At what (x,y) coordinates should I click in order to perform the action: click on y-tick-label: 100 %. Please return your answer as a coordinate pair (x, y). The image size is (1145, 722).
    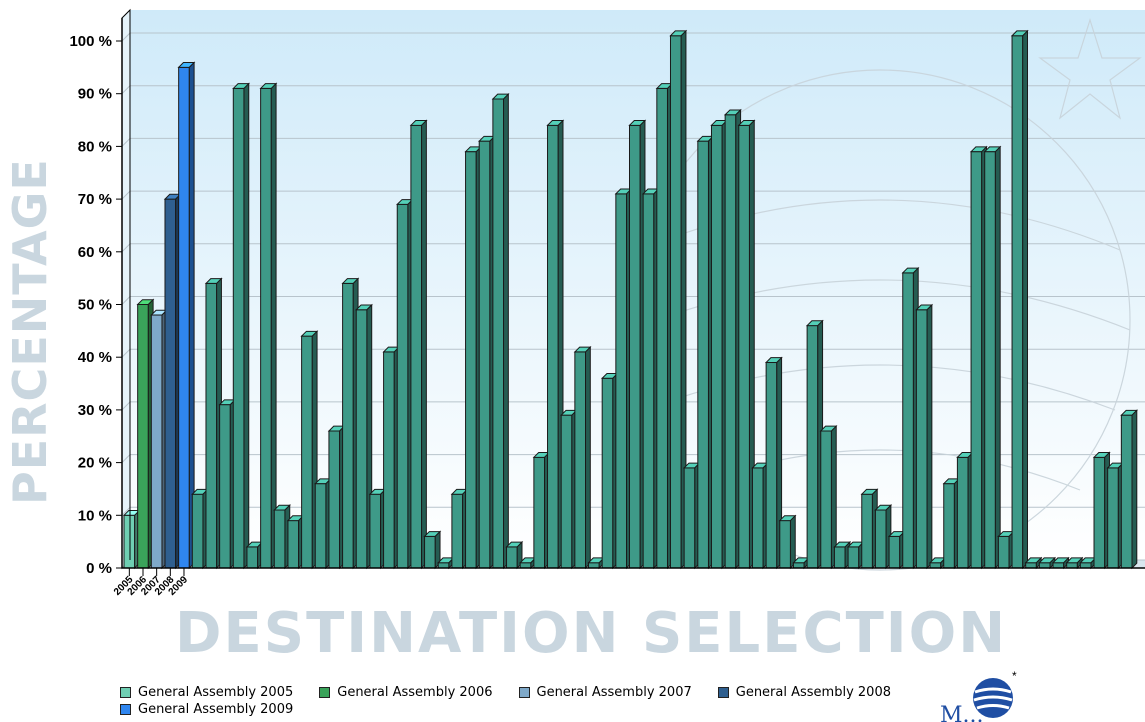
    Looking at the image, I should click on (90, 41).